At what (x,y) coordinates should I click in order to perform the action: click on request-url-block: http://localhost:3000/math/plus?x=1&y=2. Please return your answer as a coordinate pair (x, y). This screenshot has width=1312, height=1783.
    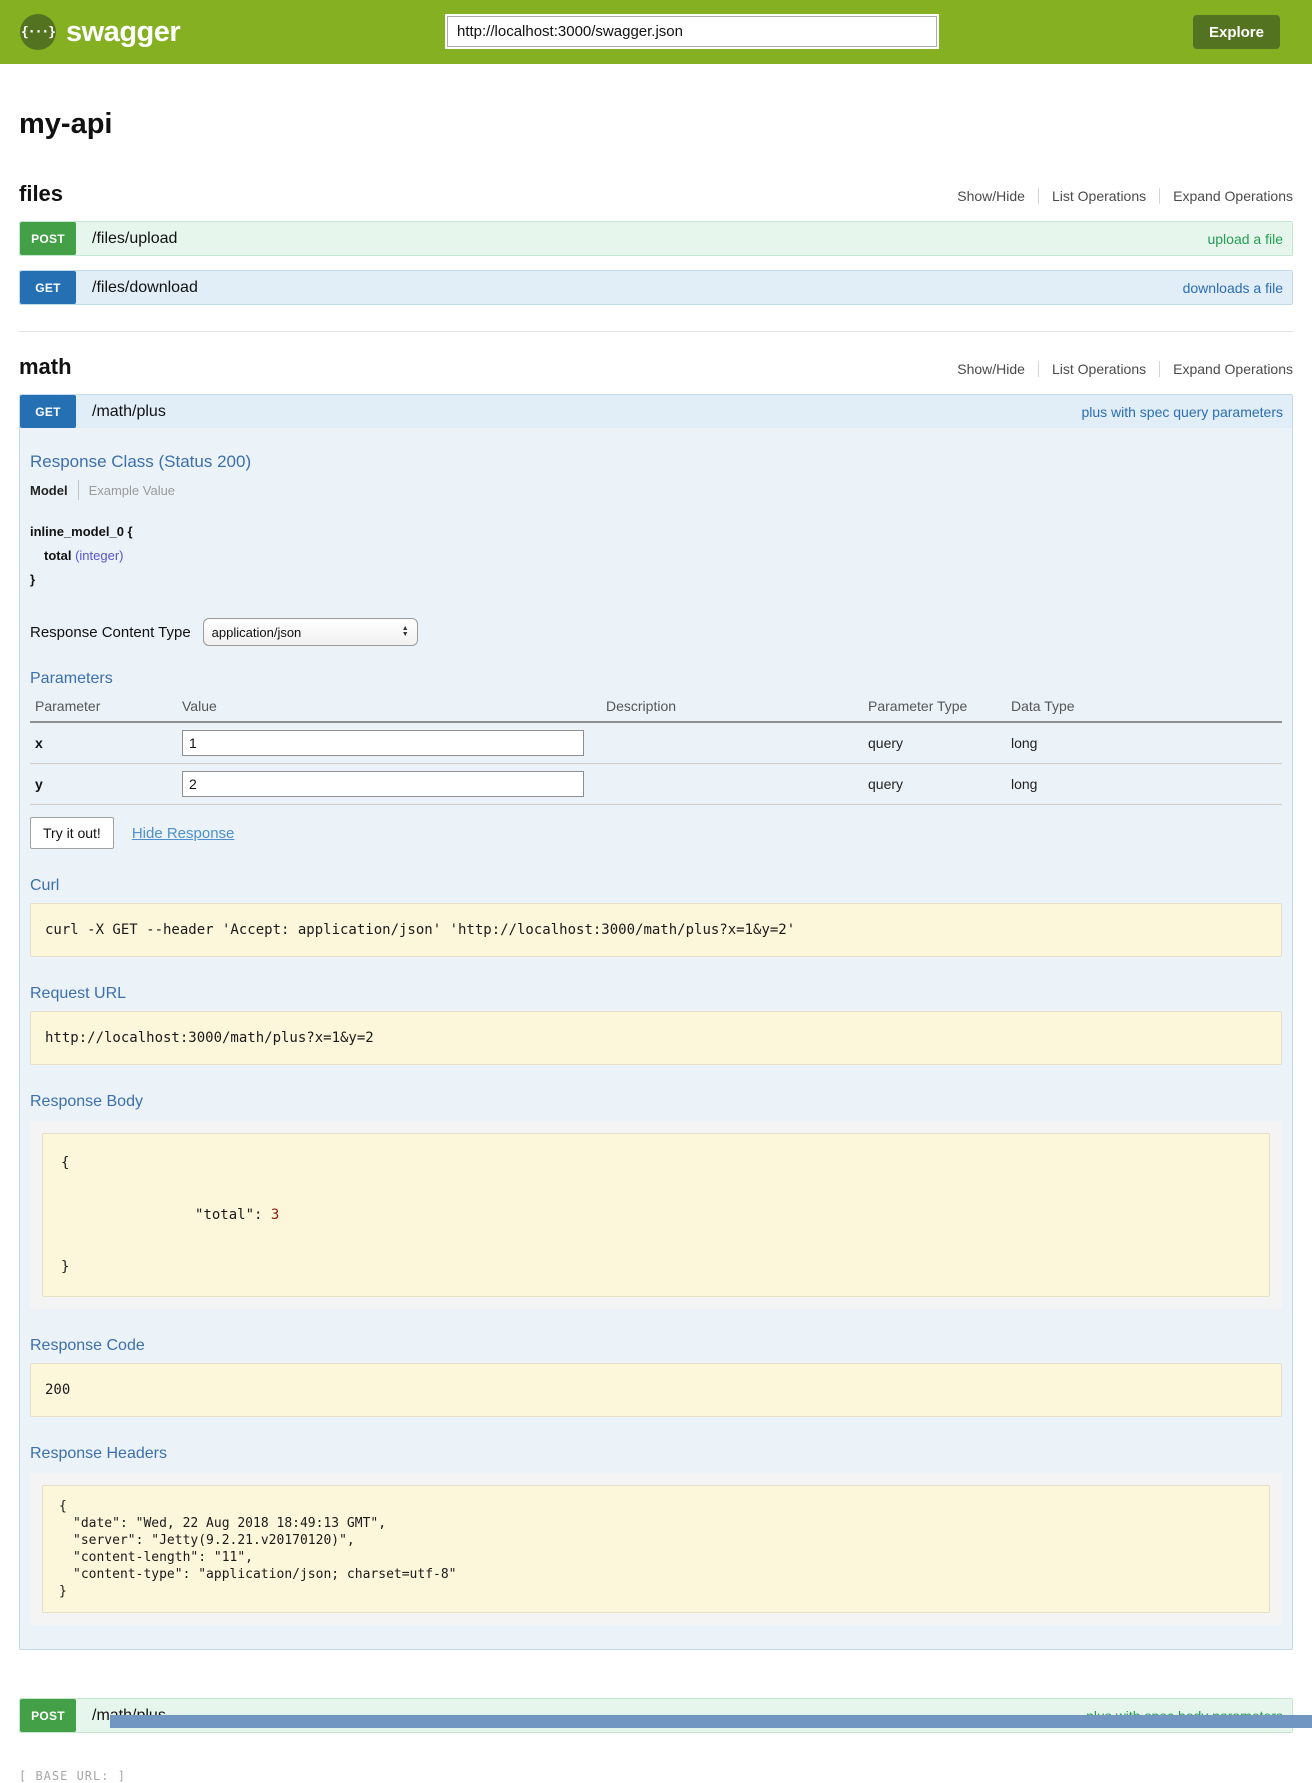
    Looking at the image, I should click on (656, 1038).